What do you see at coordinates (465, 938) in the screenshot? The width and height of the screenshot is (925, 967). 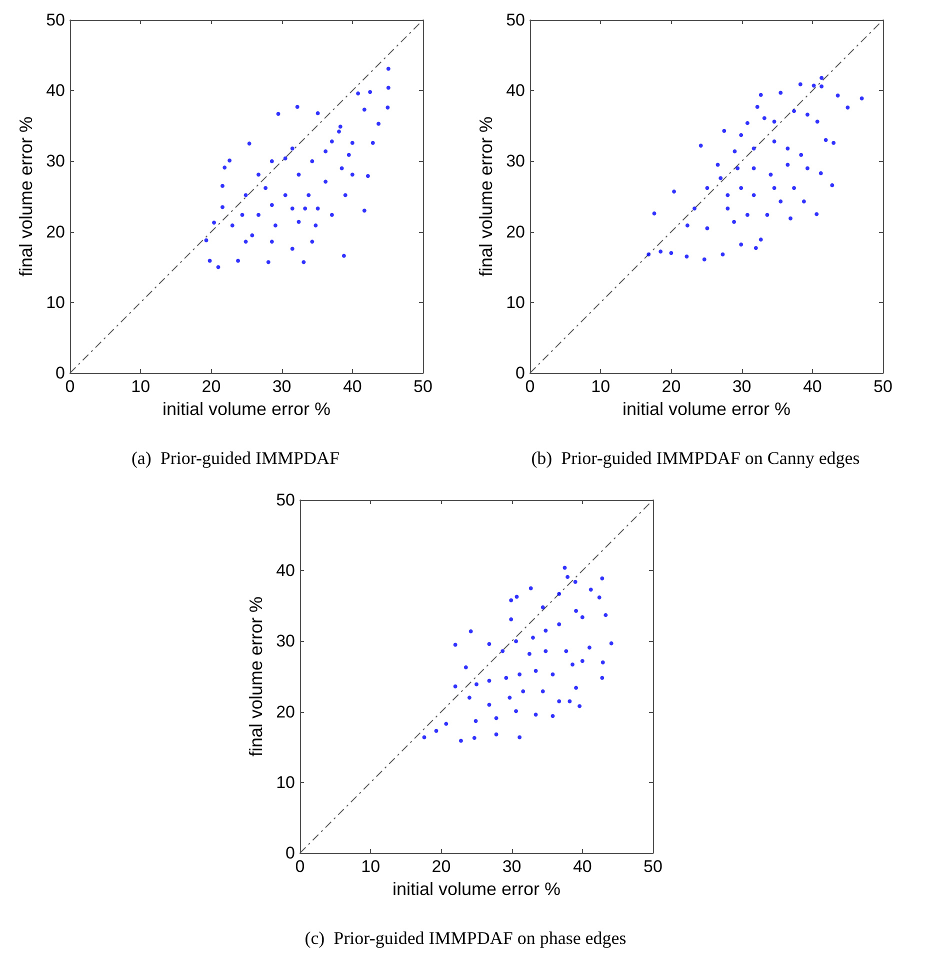 I see `text: (c) Prior-guided IMMPDAF on phase edges` at bounding box center [465, 938].